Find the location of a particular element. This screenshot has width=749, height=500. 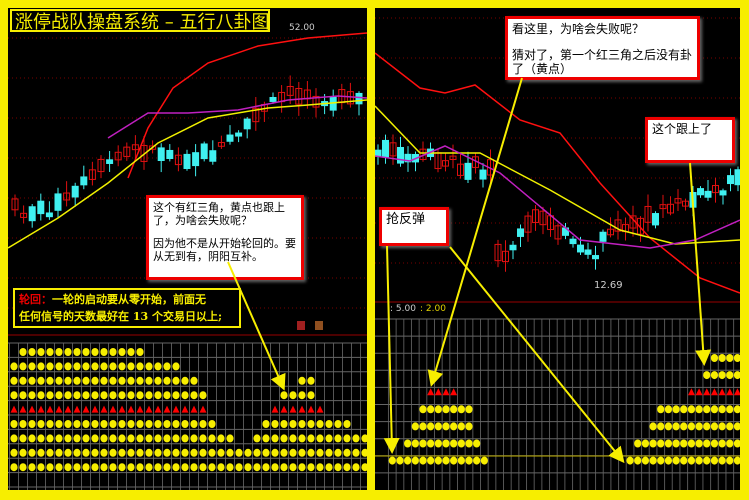

low-price-label: 12.69 is located at coordinates (608, 285).